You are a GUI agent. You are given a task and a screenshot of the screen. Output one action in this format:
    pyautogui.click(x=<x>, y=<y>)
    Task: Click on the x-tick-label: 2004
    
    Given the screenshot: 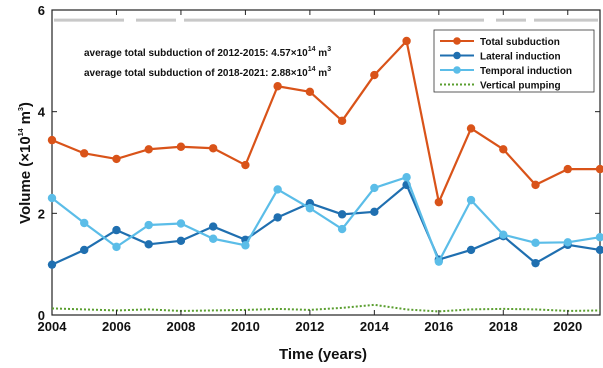 What is the action you would take?
    pyautogui.click(x=53, y=326)
    